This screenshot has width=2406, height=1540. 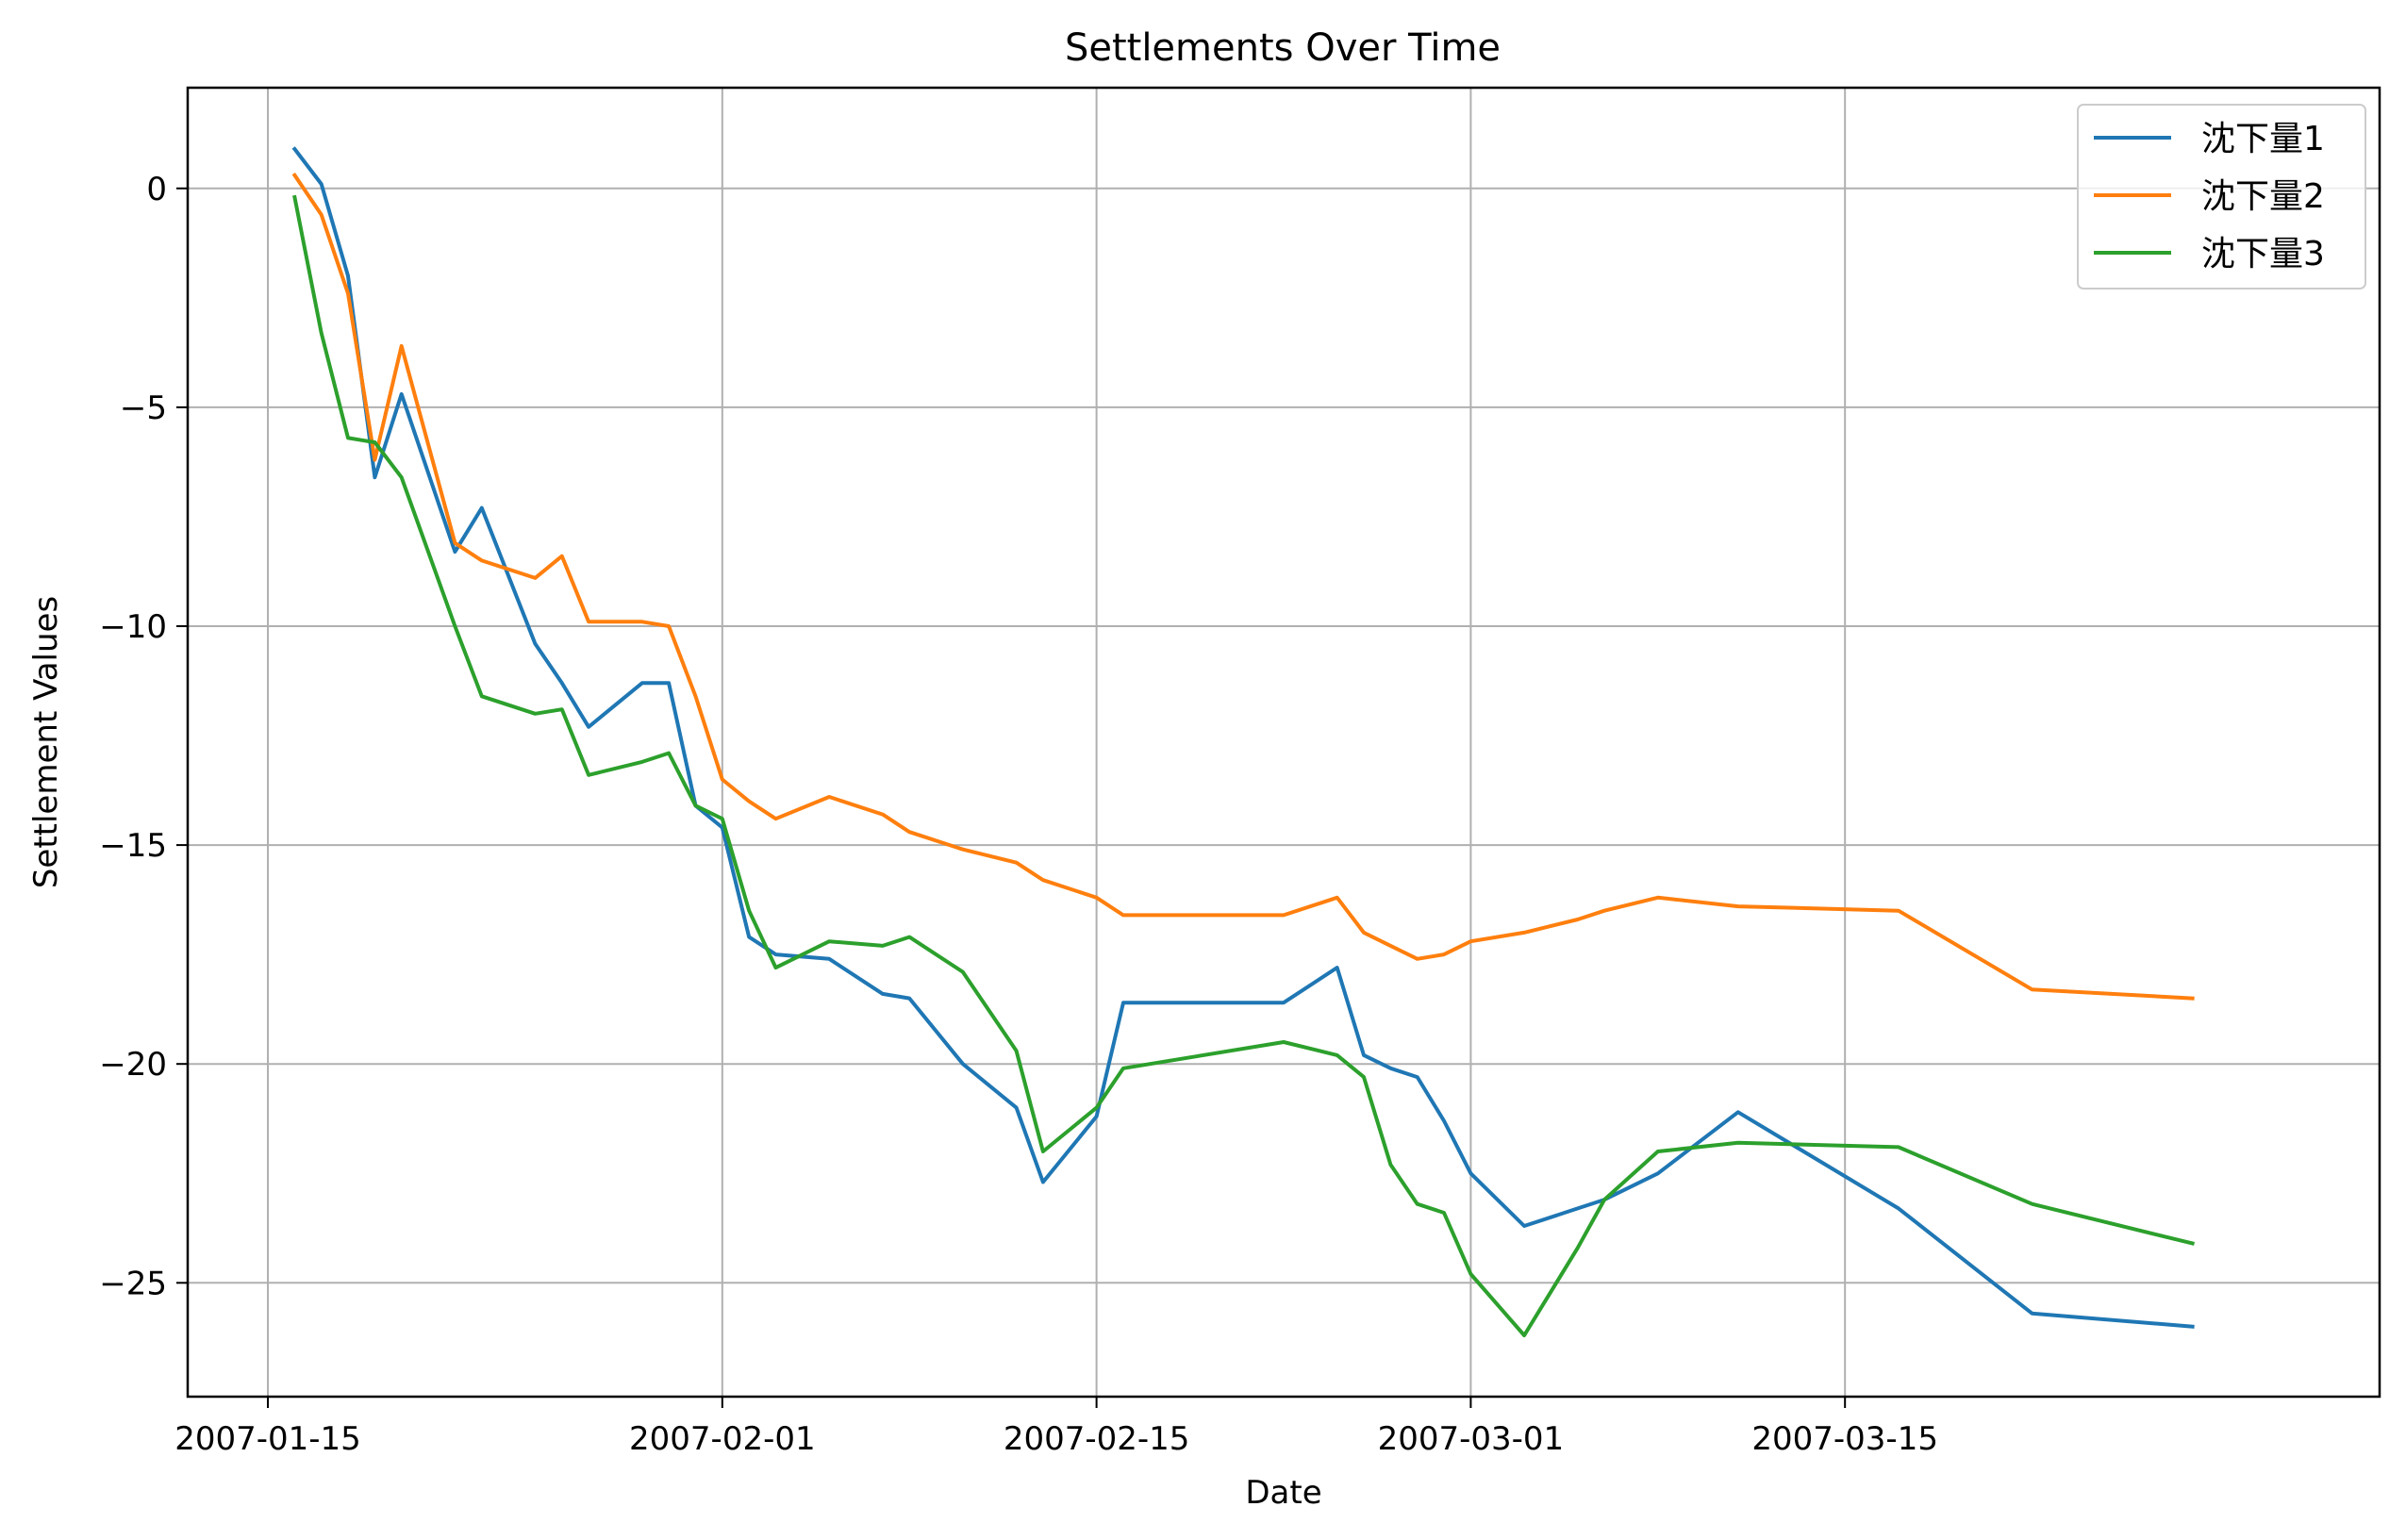 What do you see at coordinates (133, 1283) in the screenshot?
I see `y-tick-label: −25` at bounding box center [133, 1283].